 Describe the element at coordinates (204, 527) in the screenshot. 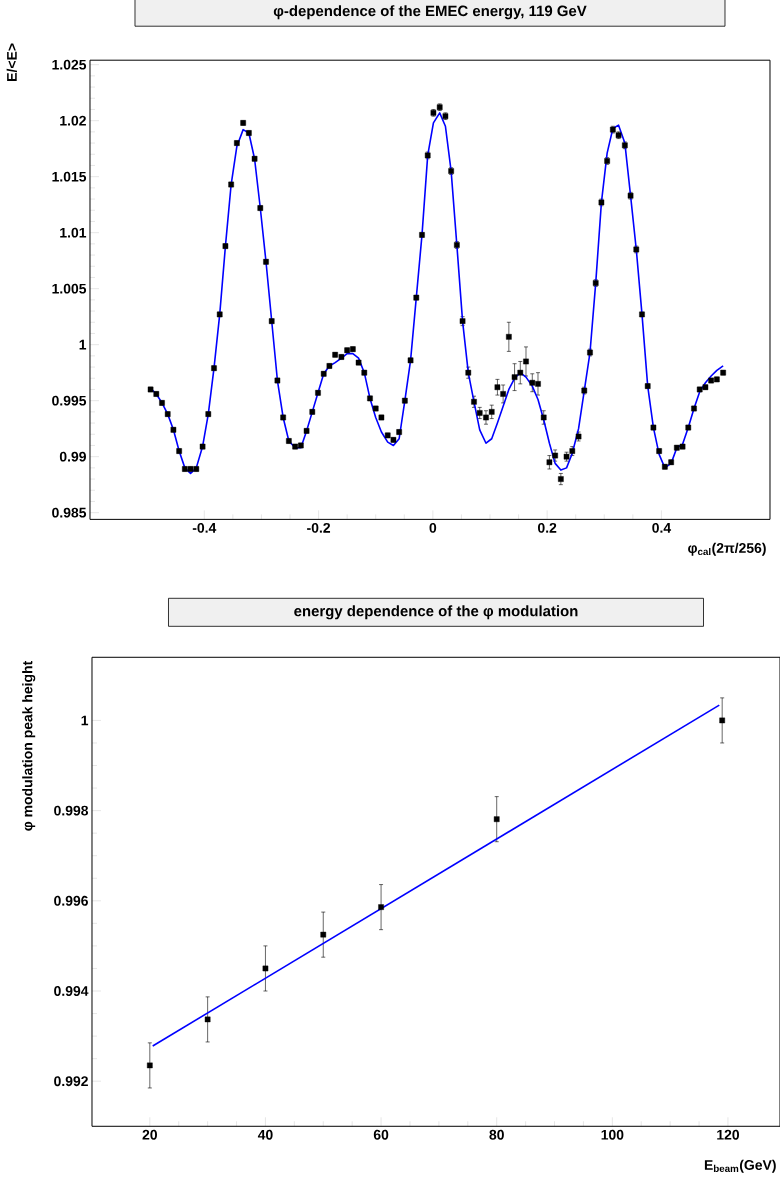

I see `x-tick-label: -0.4` at that location.